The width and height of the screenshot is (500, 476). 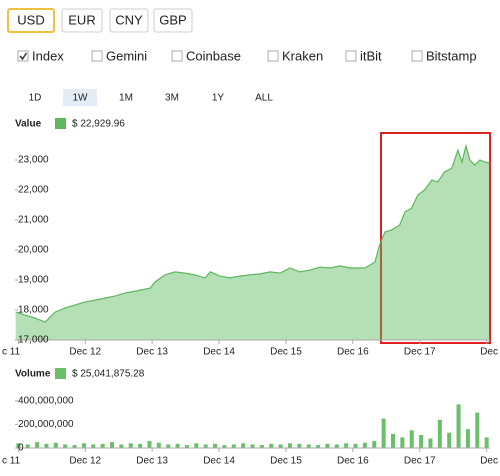 I want to click on source-label: Gemini, so click(x=126, y=55).